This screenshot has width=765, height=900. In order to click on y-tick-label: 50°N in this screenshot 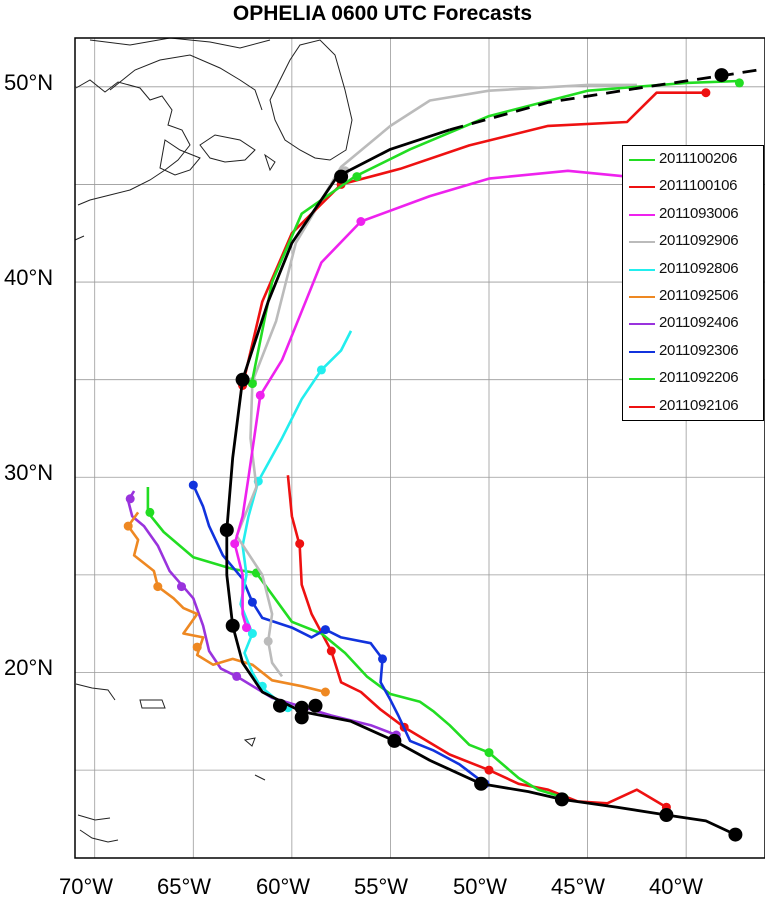, I will do `click(29, 82)`.